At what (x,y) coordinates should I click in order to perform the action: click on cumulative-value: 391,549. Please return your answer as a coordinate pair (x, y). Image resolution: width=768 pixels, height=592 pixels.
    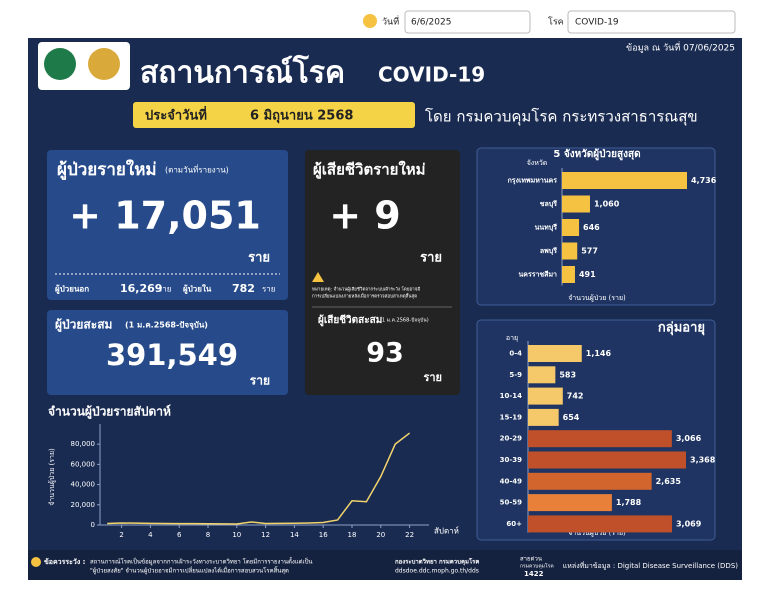
    Looking at the image, I should click on (172, 355).